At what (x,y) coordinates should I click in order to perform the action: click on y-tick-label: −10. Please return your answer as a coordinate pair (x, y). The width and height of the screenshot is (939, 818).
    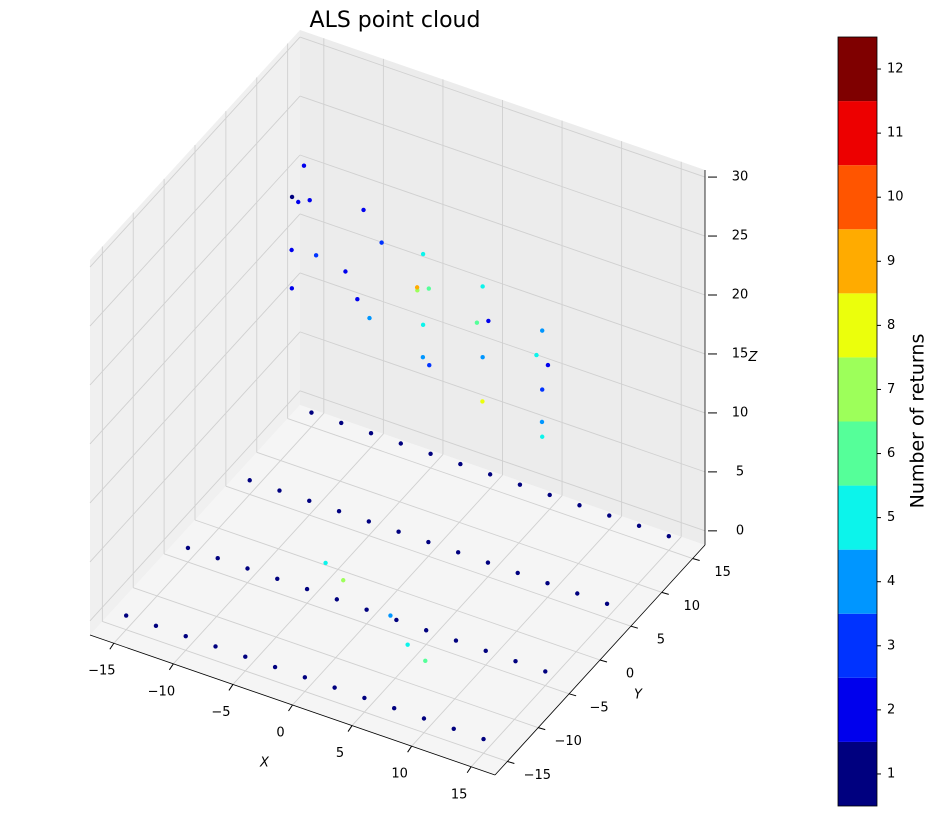
    Looking at the image, I should click on (568, 741).